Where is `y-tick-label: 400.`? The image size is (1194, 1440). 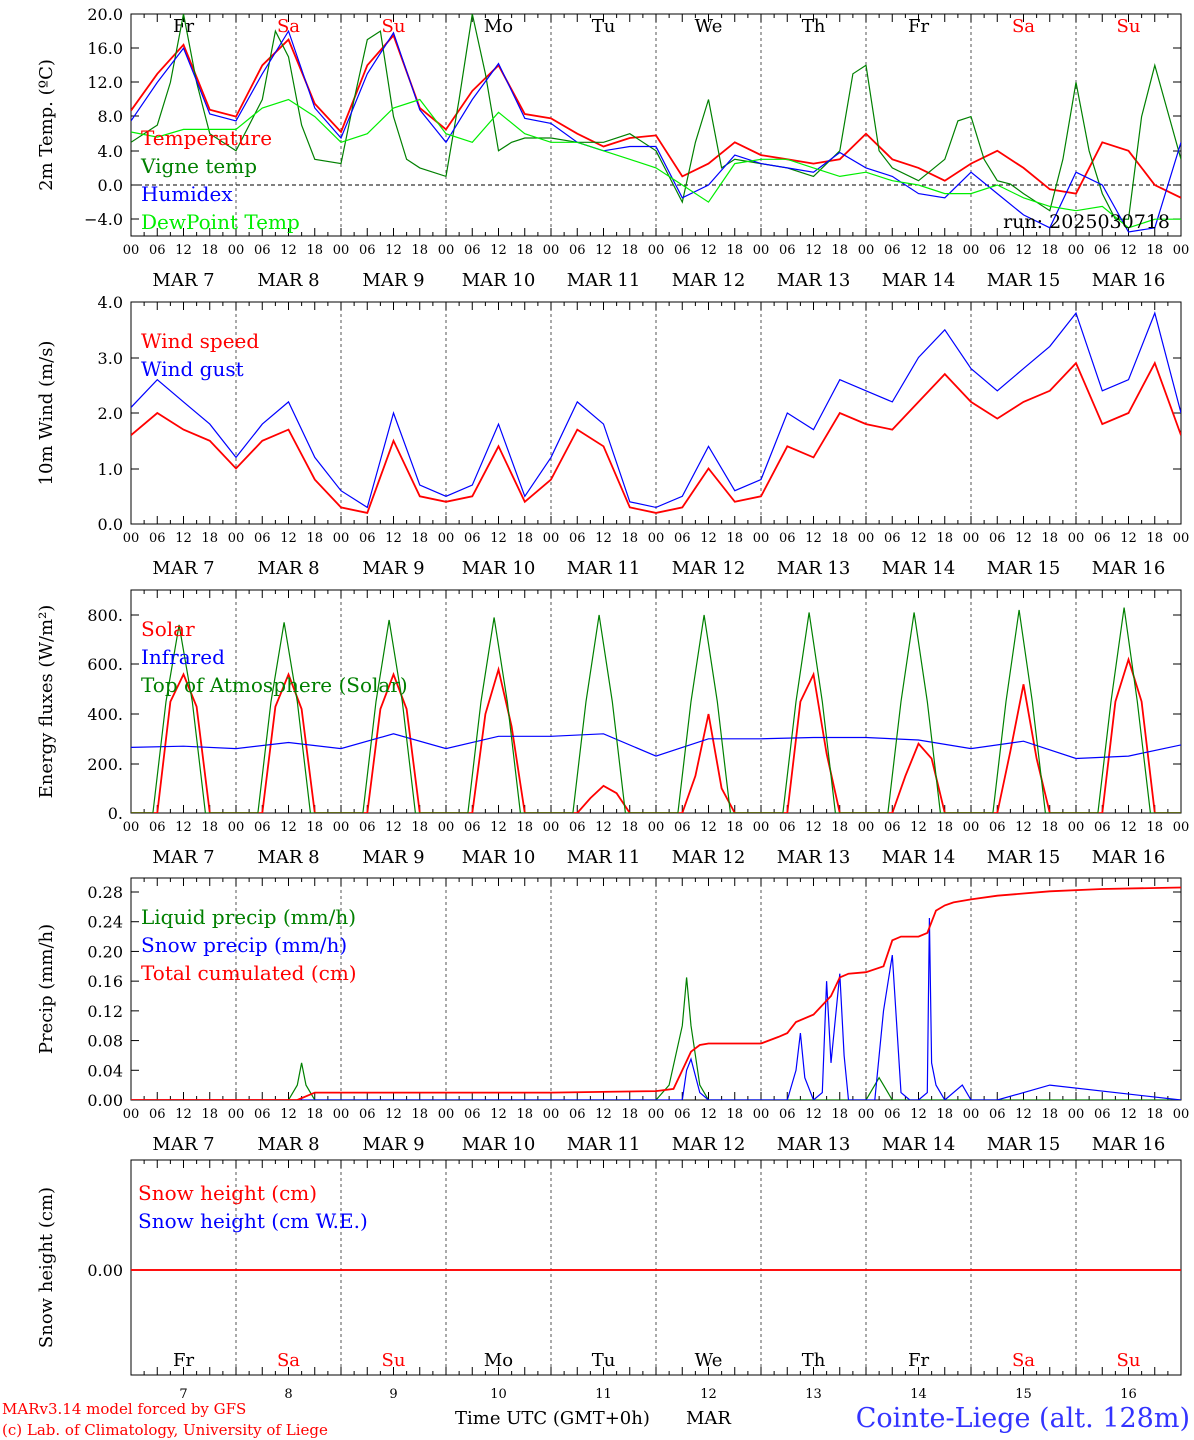 y-tick-label: 400. is located at coordinates (105, 714).